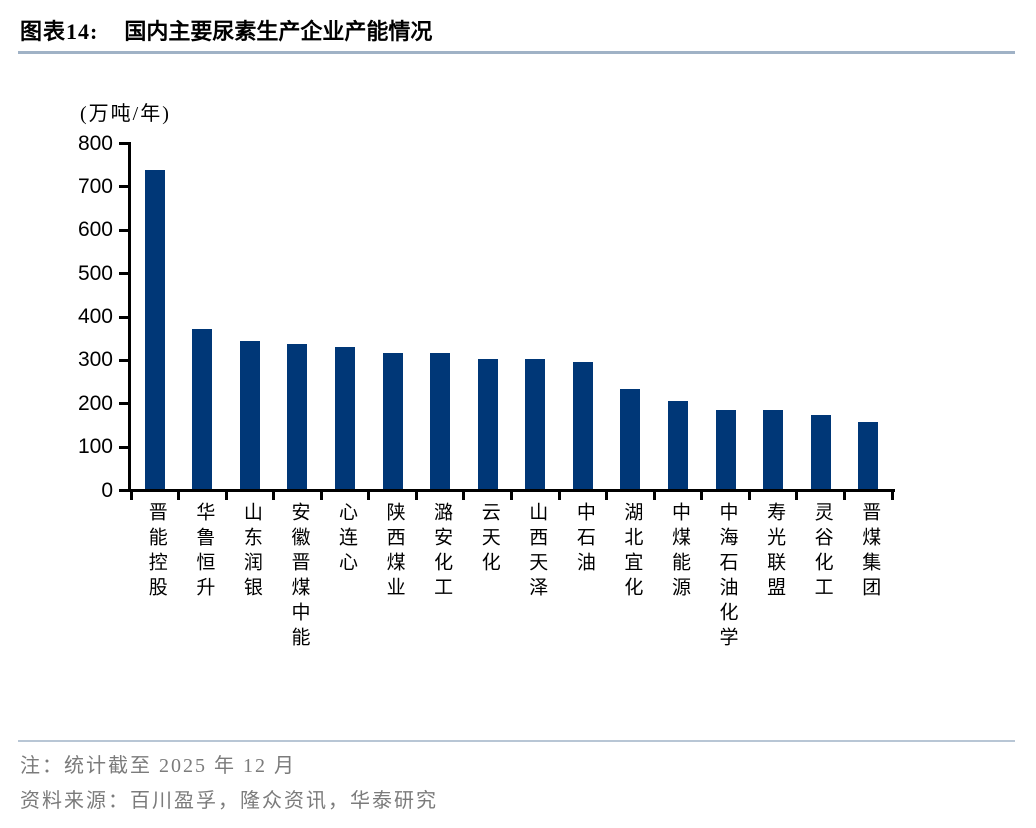 The width and height of the screenshot is (1036, 828). Describe the element at coordinates (727, 577) in the screenshot. I see `x-axis-category-label: 中海石油化学` at that location.